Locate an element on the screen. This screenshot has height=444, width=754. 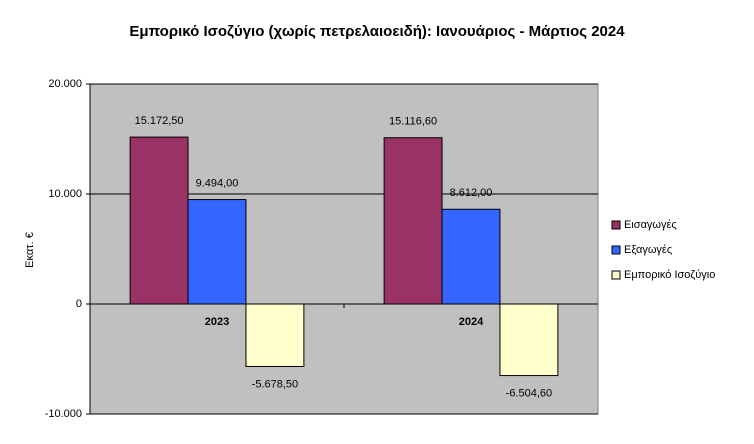
data-label: 9.494,00 is located at coordinates (217, 183).